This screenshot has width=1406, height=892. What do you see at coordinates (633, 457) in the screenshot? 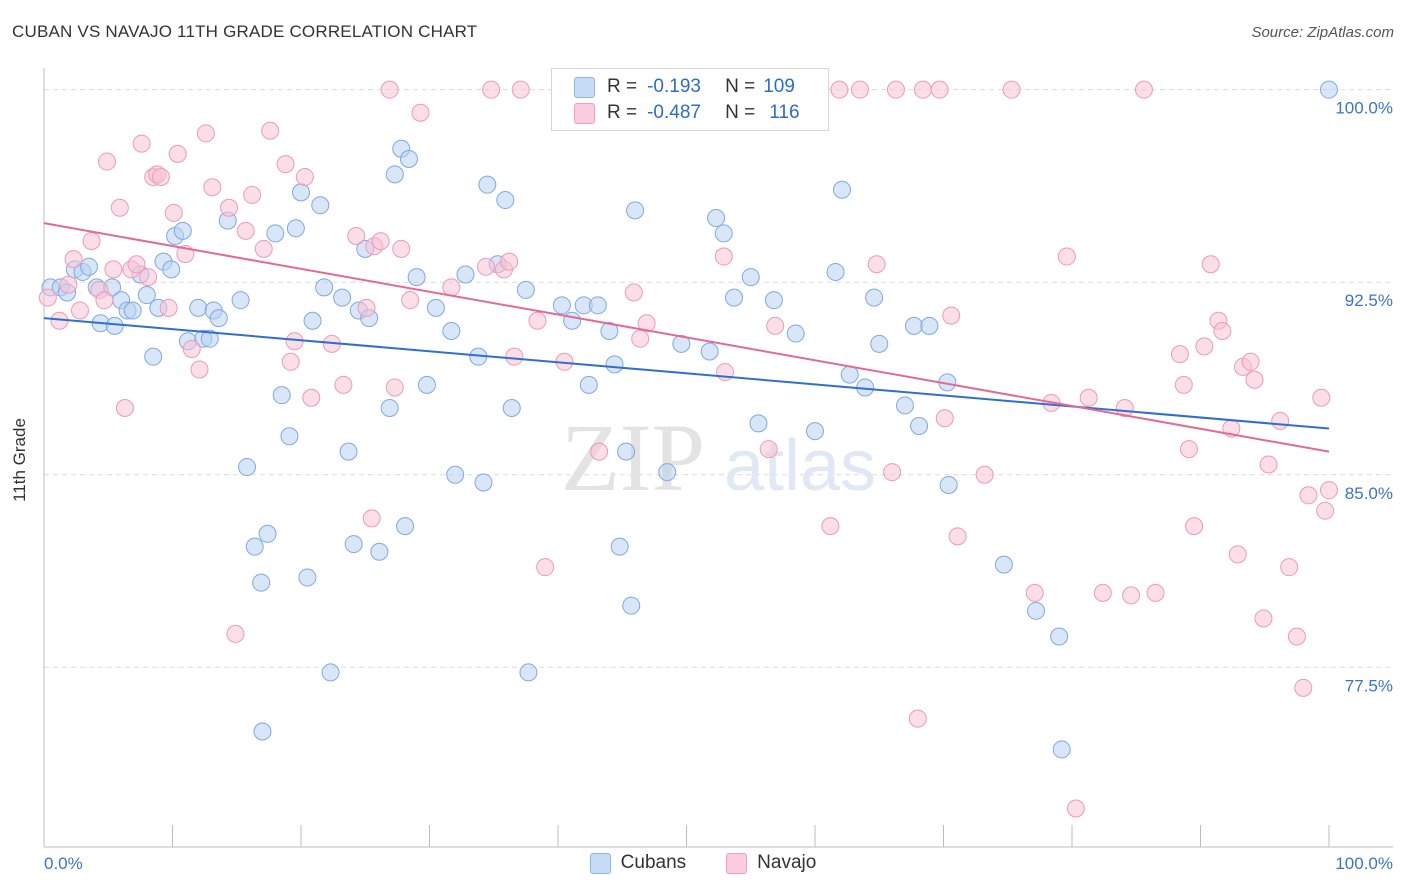
I see `watermark-zip: ZIP` at bounding box center [633, 457].